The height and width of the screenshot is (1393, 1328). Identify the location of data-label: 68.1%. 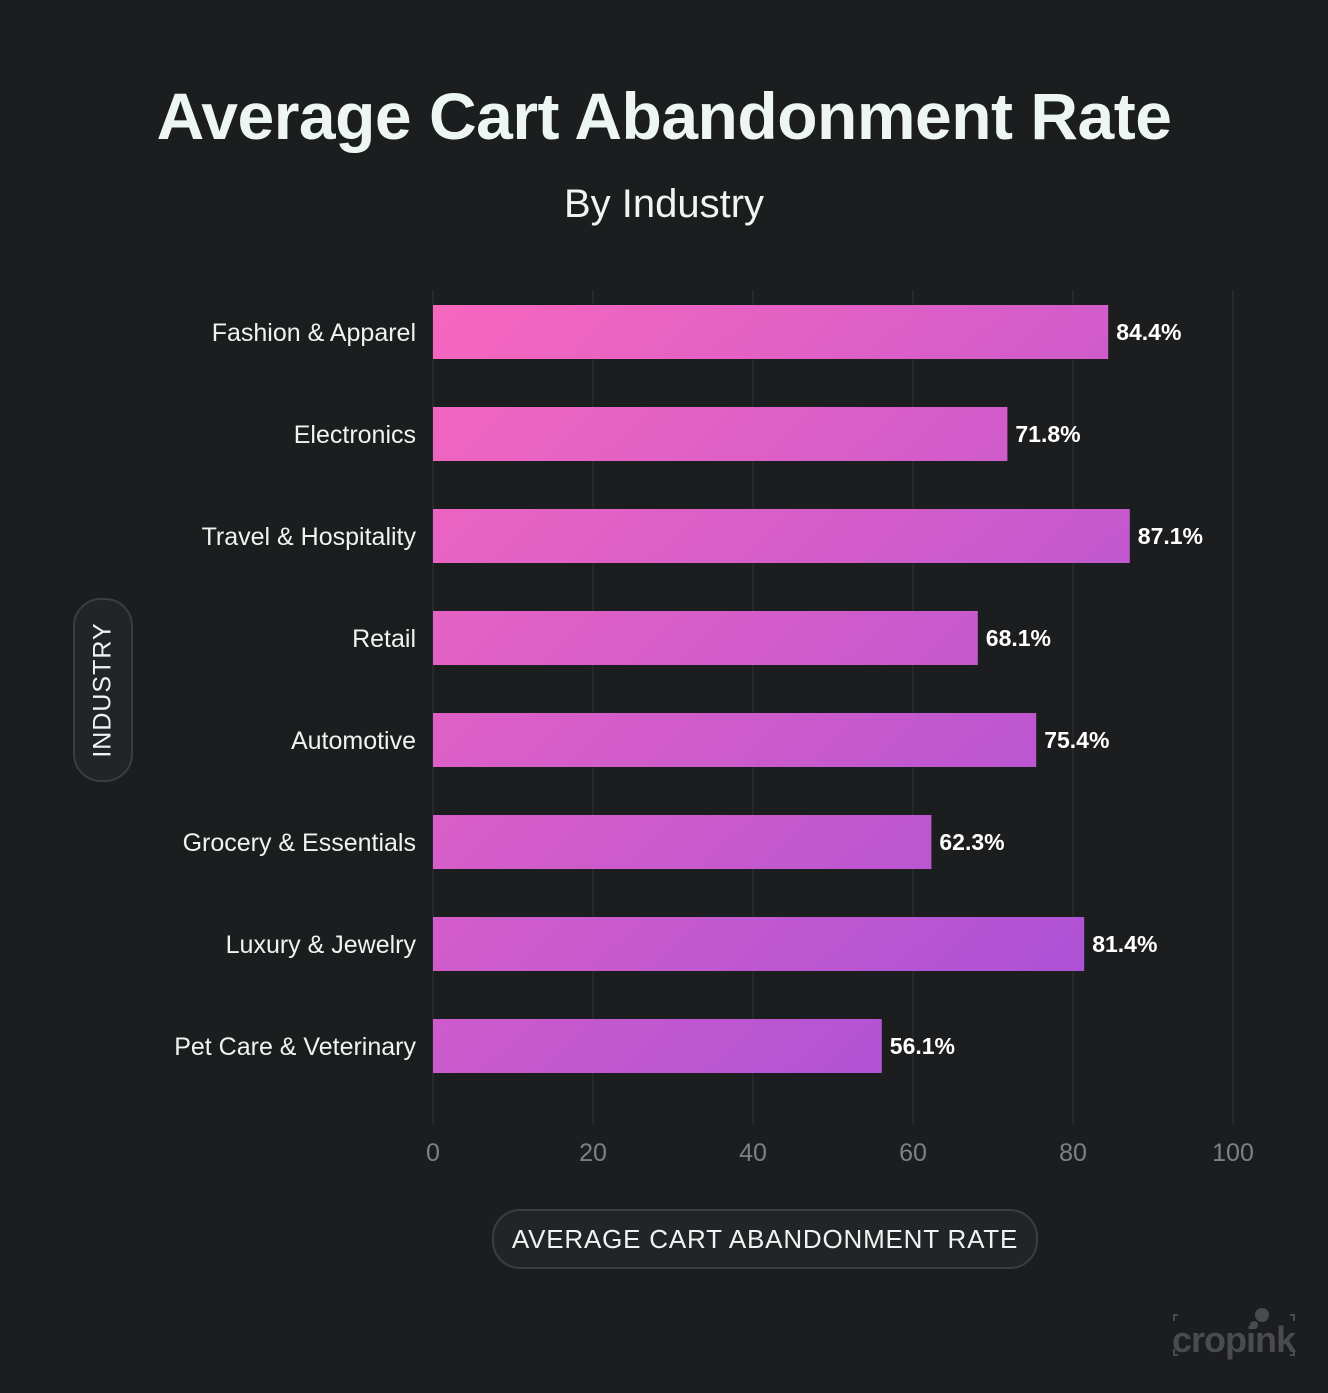
(1018, 638).